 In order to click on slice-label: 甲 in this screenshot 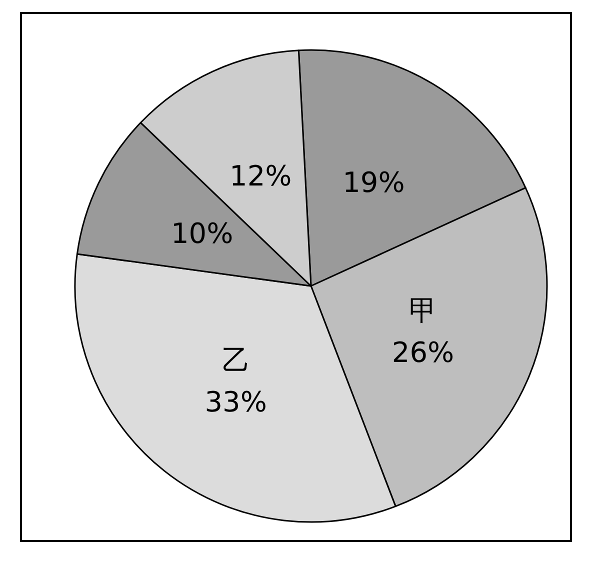, I will do `click(423, 311)`.